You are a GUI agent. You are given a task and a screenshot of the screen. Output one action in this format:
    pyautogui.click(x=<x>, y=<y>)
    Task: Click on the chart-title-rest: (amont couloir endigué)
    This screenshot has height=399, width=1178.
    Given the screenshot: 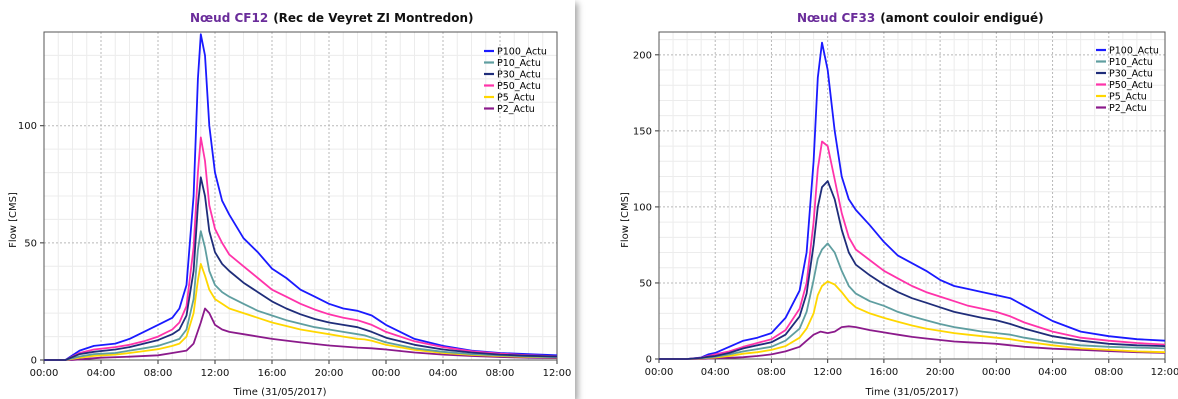 What is the action you would take?
    pyautogui.click(x=961, y=18)
    